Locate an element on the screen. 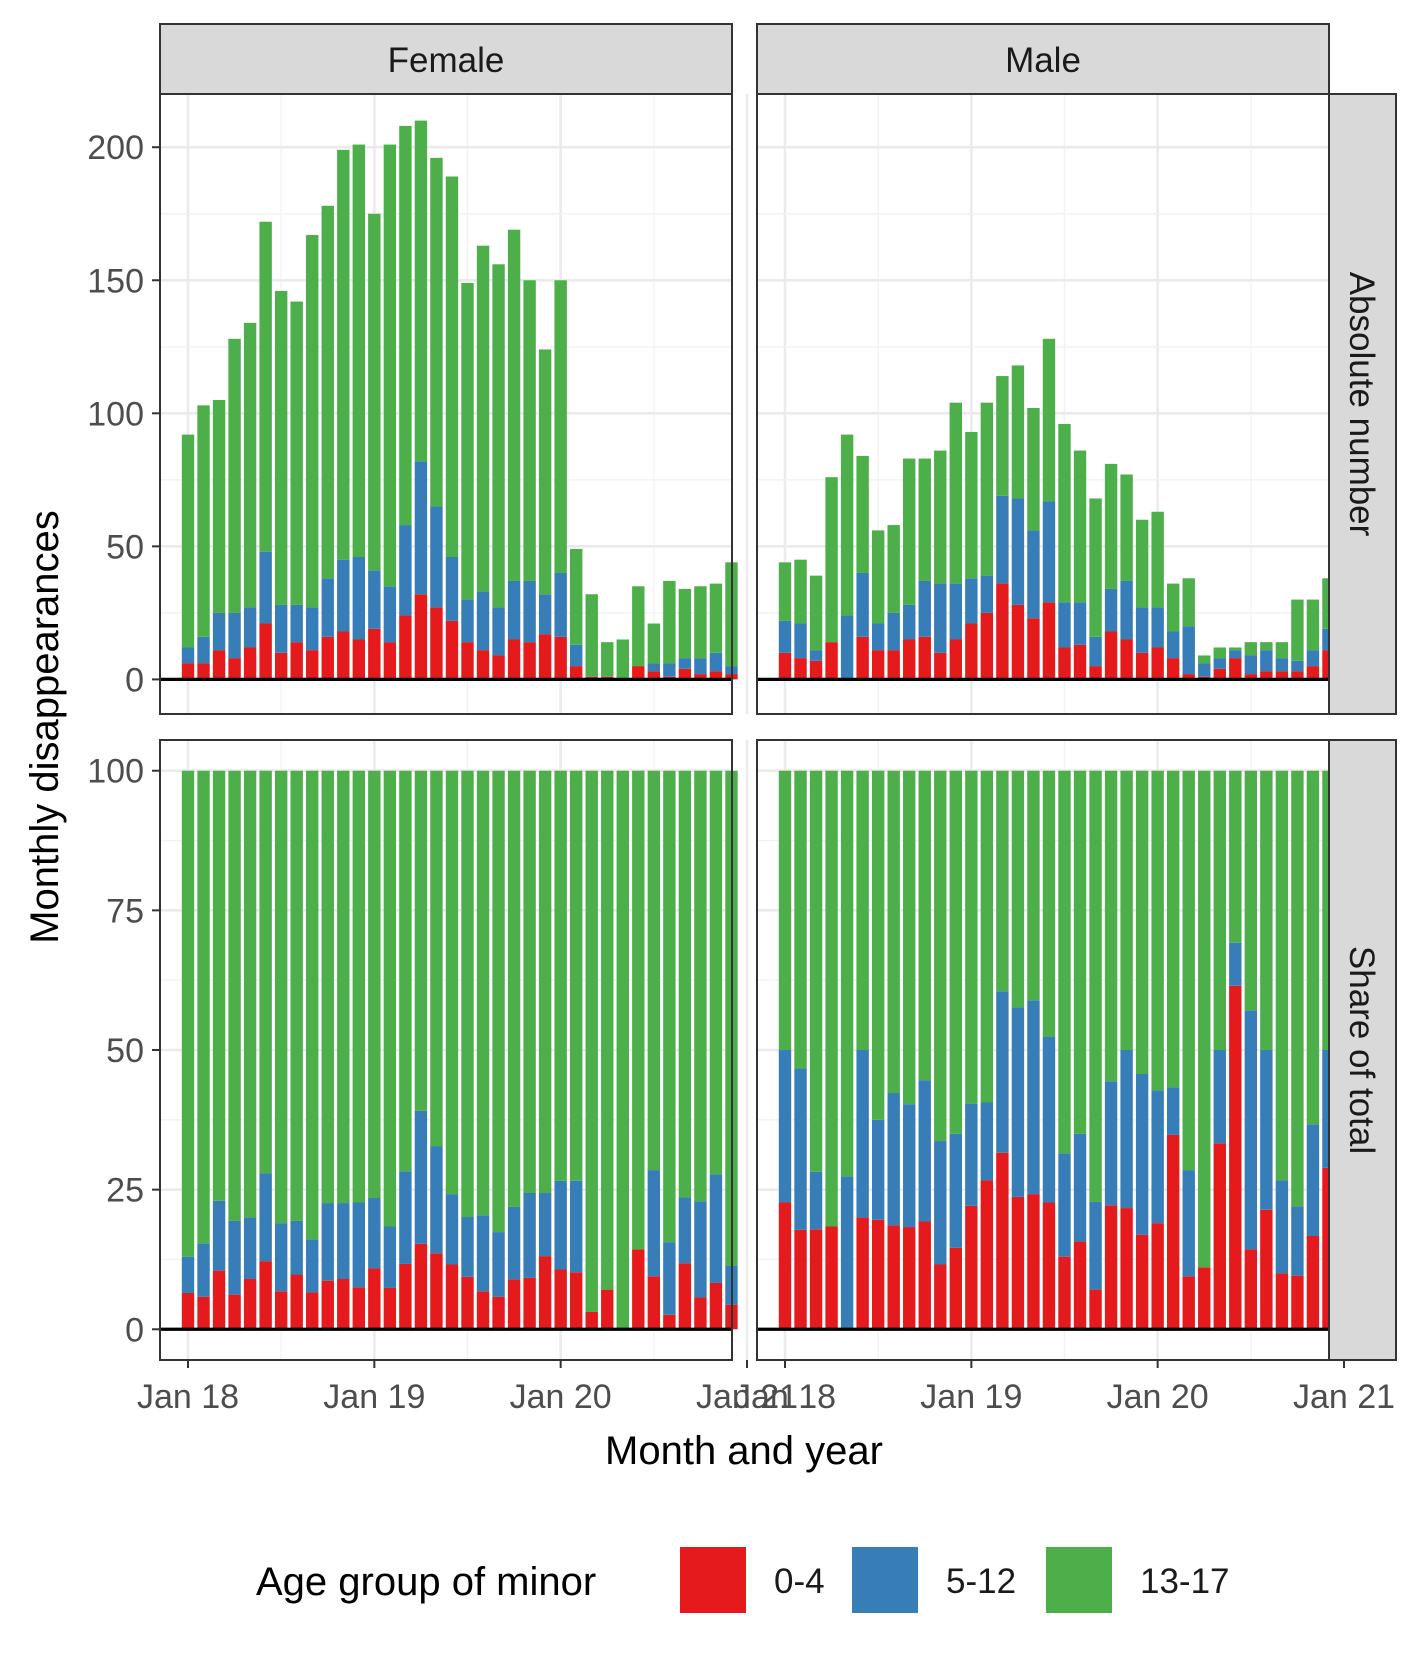 The height and width of the screenshot is (1653, 1417). y-tick-label: 100 is located at coordinates (115, 414).